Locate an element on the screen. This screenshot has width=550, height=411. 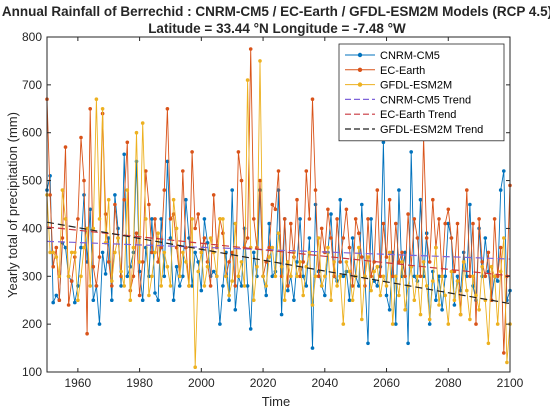
y-tick-label: 200 is located at coordinates (32, 324).